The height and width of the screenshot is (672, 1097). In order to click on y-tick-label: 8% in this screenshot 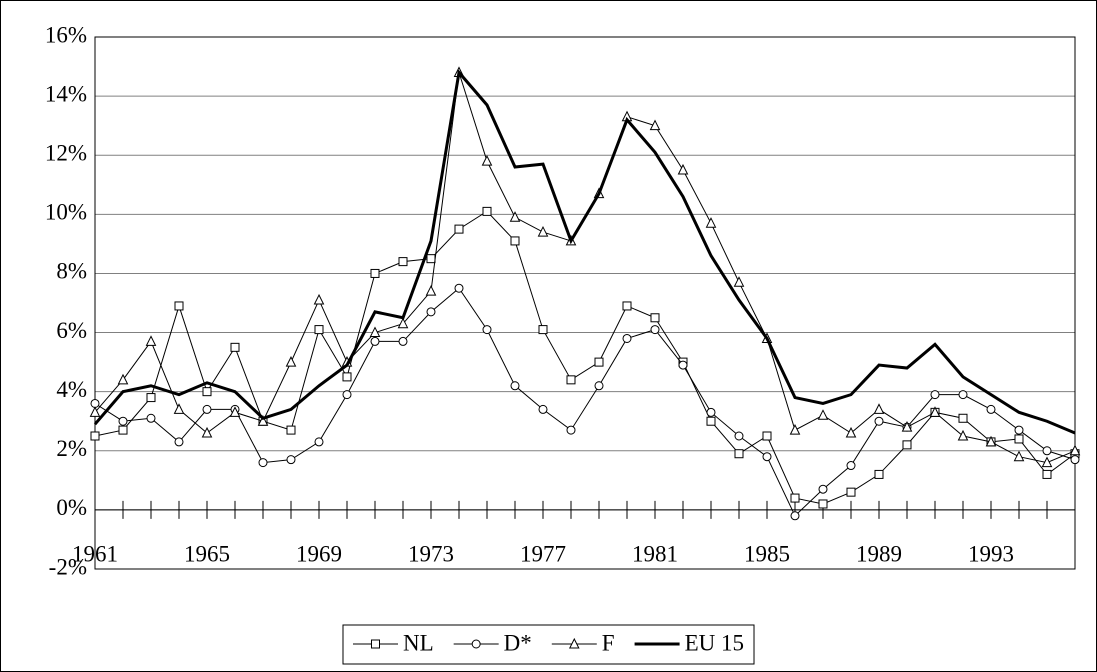, I will do `click(71, 271)`.